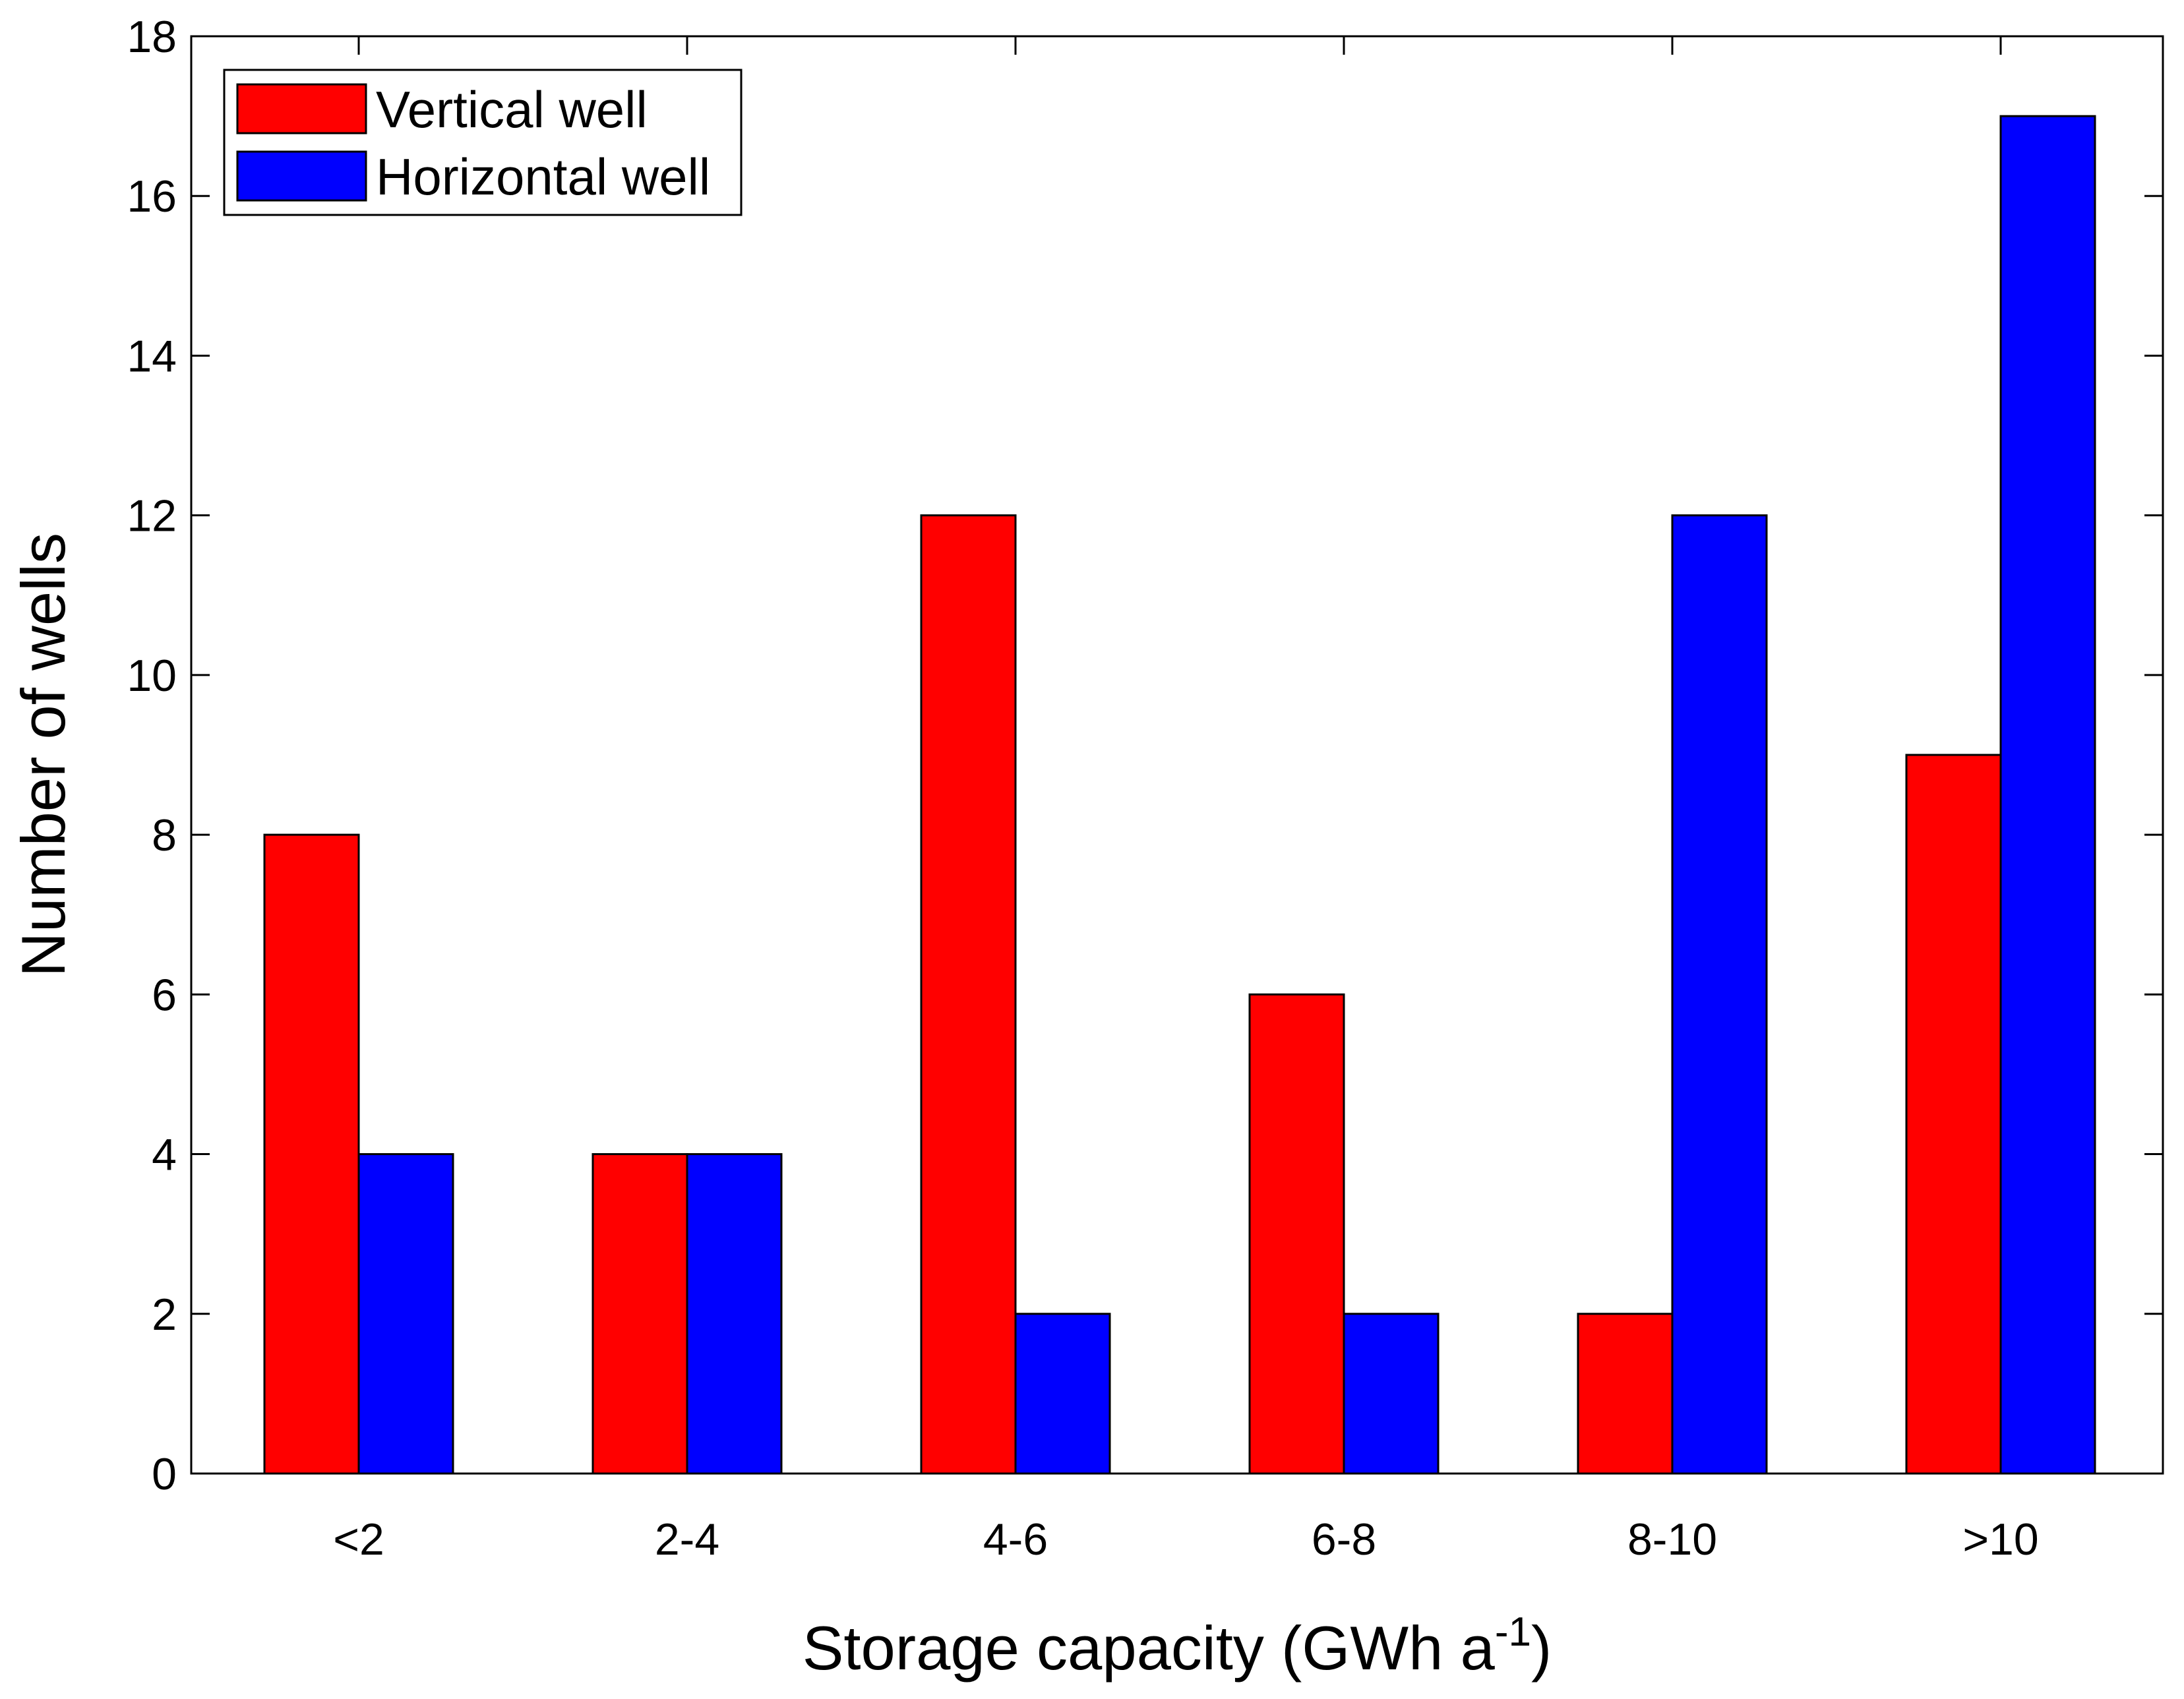 Image resolution: width=2184 pixels, height=1699 pixels. What do you see at coordinates (512, 109) in the screenshot?
I see `legend-label-vertical: Vertical well` at bounding box center [512, 109].